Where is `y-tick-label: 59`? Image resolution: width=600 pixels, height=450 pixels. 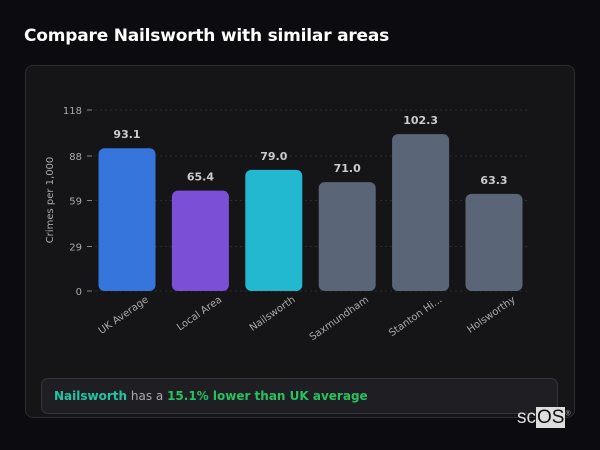 y-tick-label: 59 is located at coordinates (75, 202).